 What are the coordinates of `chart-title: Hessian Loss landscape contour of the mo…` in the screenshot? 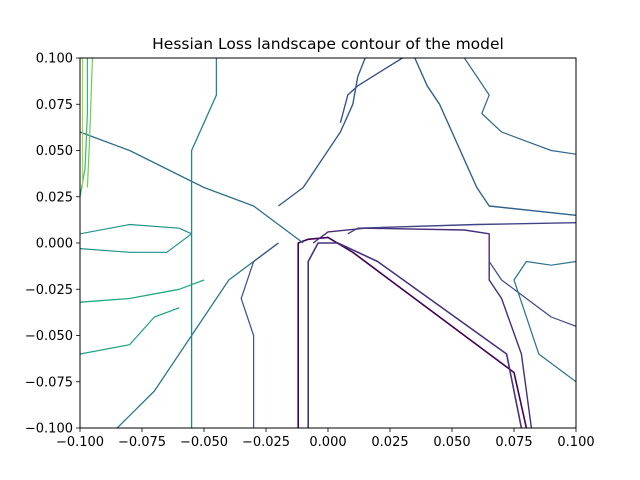 It's located at (328, 44).